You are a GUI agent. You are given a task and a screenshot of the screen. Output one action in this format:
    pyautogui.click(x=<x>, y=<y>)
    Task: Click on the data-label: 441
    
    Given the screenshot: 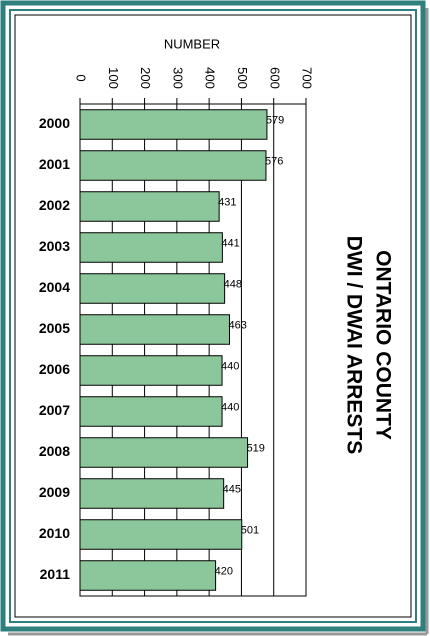 What is the action you would take?
    pyautogui.click(x=230, y=243)
    